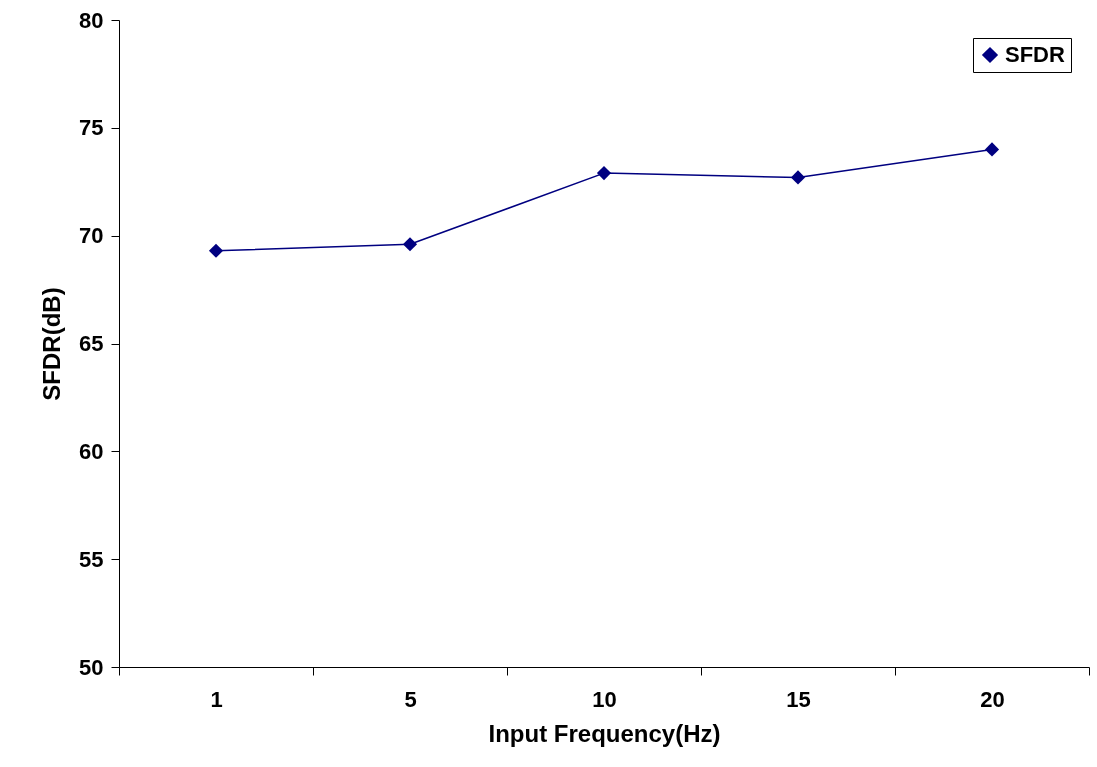  Describe the element at coordinates (91, 20) in the screenshot. I see `y-tick-label: 80` at that location.